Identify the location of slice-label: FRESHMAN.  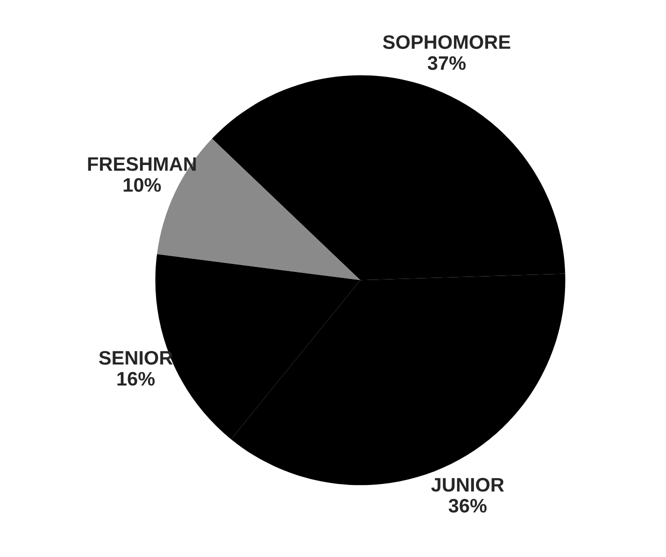
(142, 164).